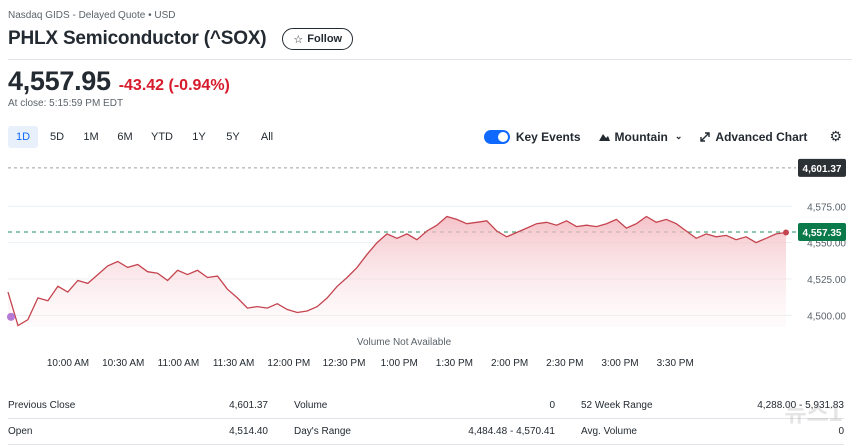 Image resolution: width=860 pixels, height=445 pixels. I want to click on range-tab-5d: 5D, so click(57, 137).